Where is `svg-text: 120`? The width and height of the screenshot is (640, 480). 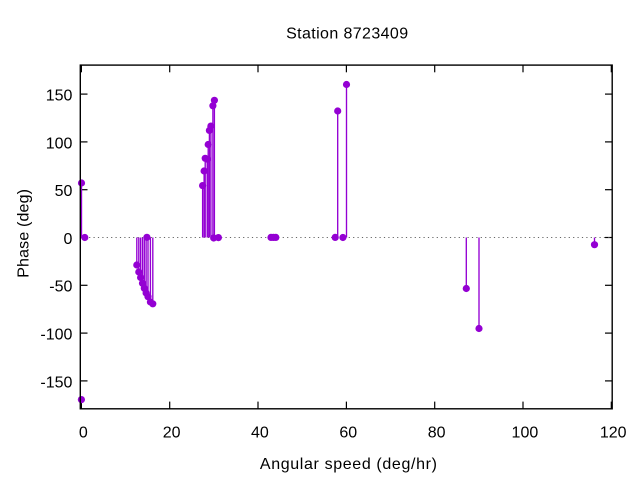
svg-text: 120 is located at coordinates (613, 432).